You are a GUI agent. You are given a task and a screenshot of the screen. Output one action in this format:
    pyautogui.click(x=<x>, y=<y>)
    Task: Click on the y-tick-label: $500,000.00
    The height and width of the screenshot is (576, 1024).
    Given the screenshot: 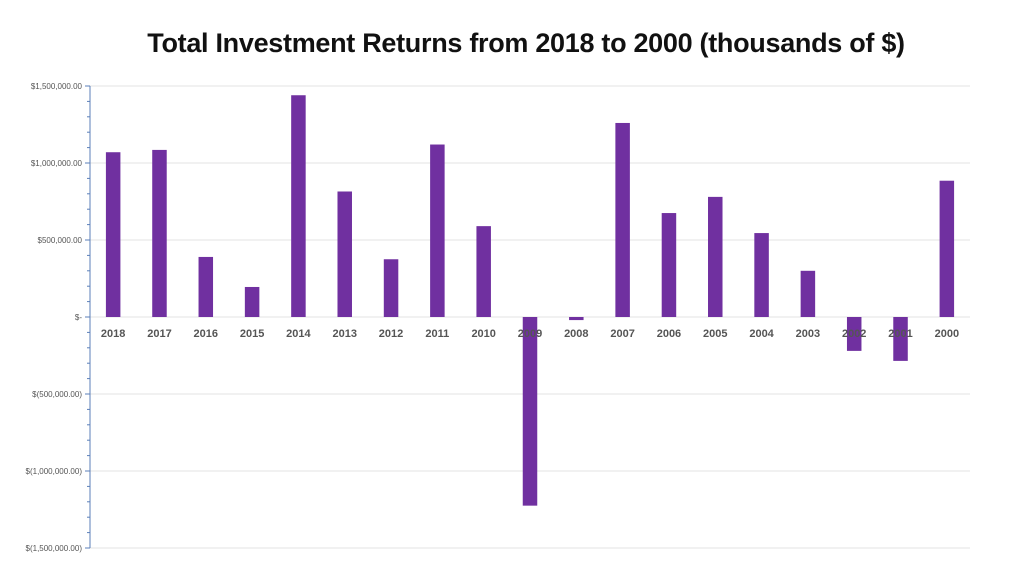 What is the action you would take?
    pyautogui.click(x=60, y=240)
    